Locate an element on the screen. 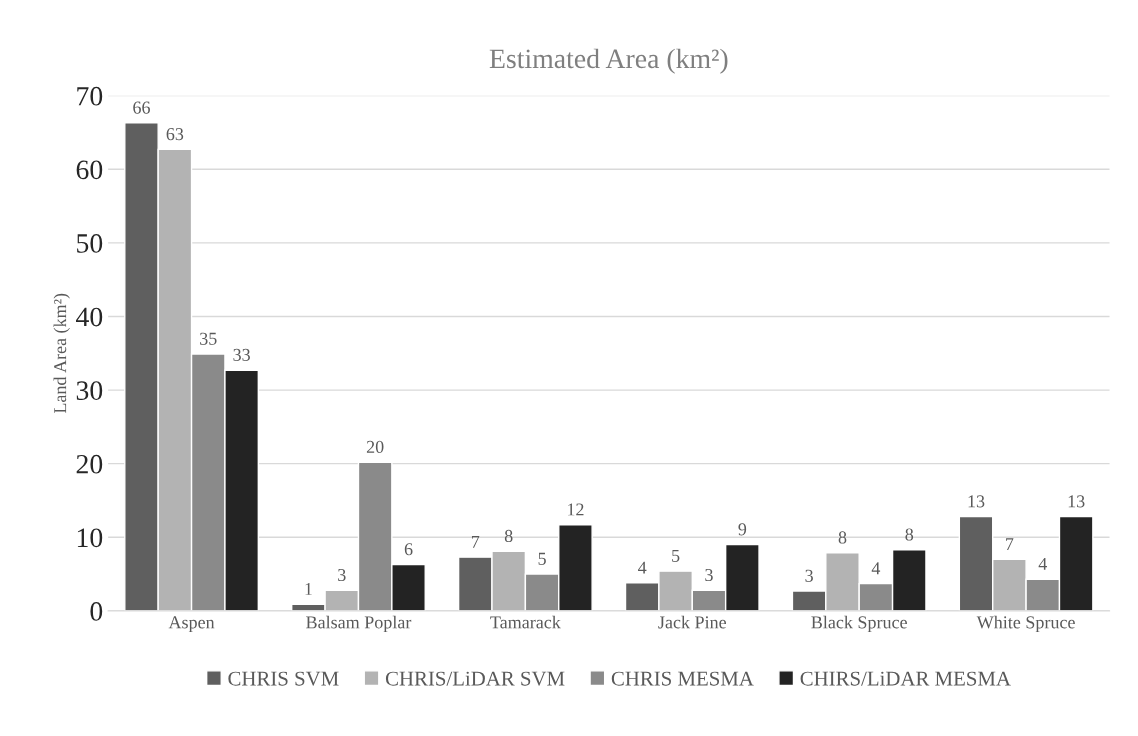 This screenshot has height=736, width=1138. y-tick-label: 20 is located at coordinates (89, 464).